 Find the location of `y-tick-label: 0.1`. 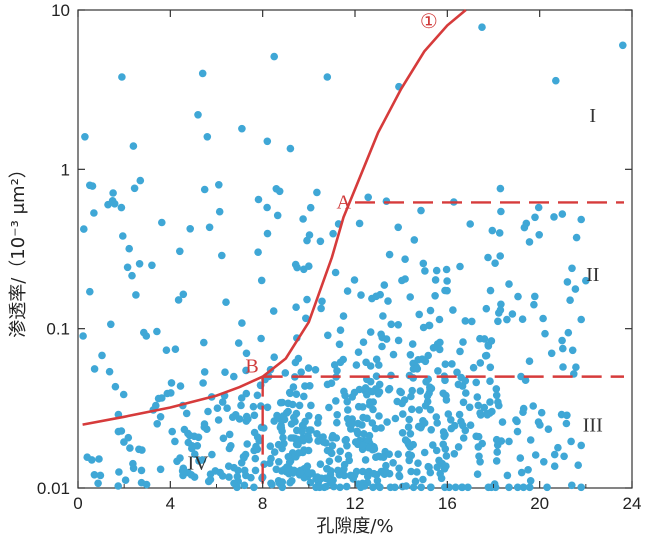

y-tick-label: 0.1 is located at coordinates (58, 329).